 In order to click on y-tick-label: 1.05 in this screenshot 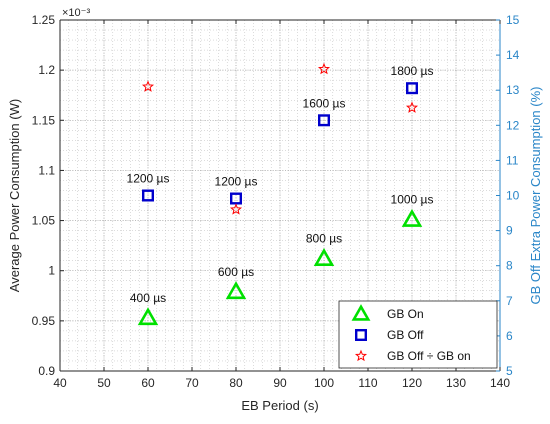, I will do `click(44, 221)`.